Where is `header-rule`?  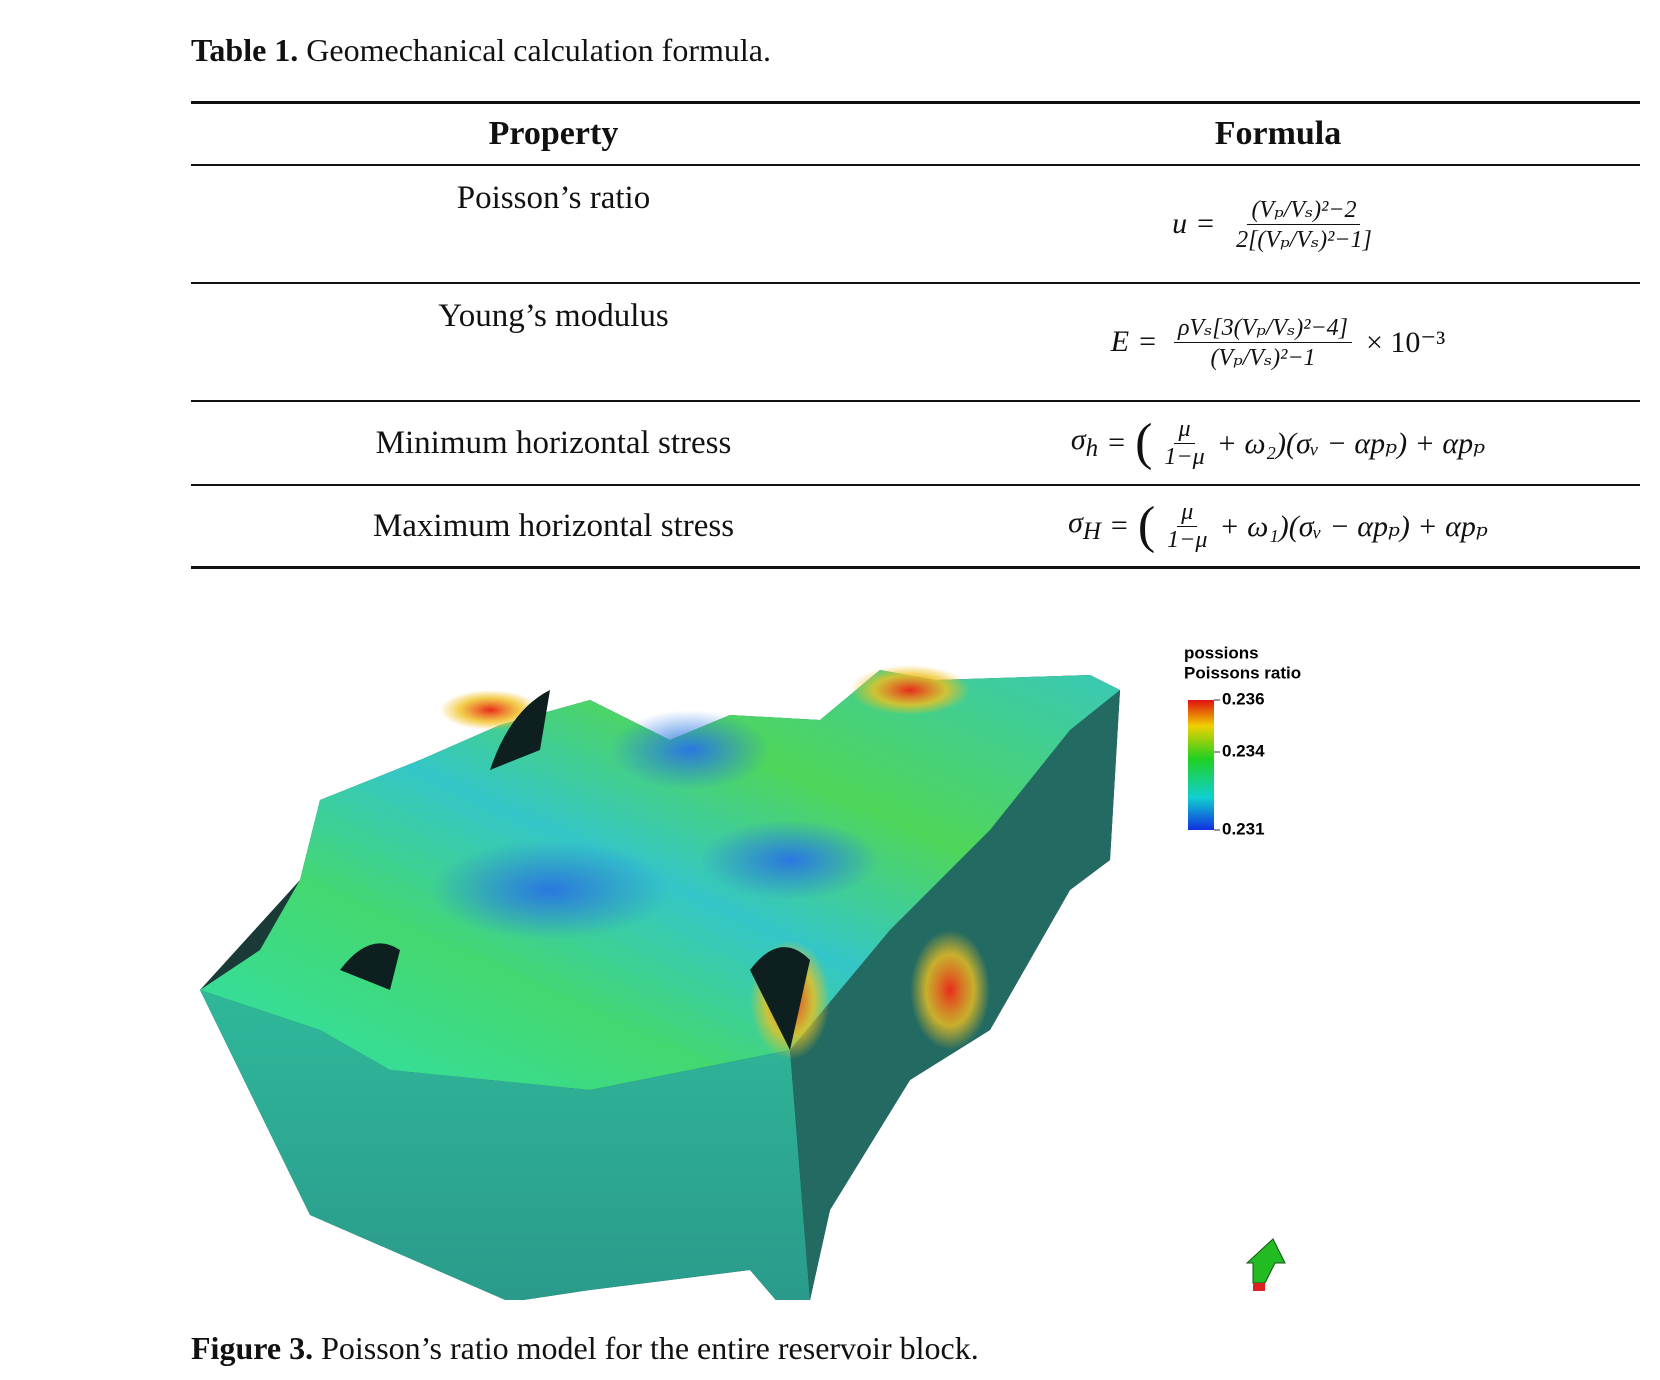 header-rule is located at coordinates (915, 165).